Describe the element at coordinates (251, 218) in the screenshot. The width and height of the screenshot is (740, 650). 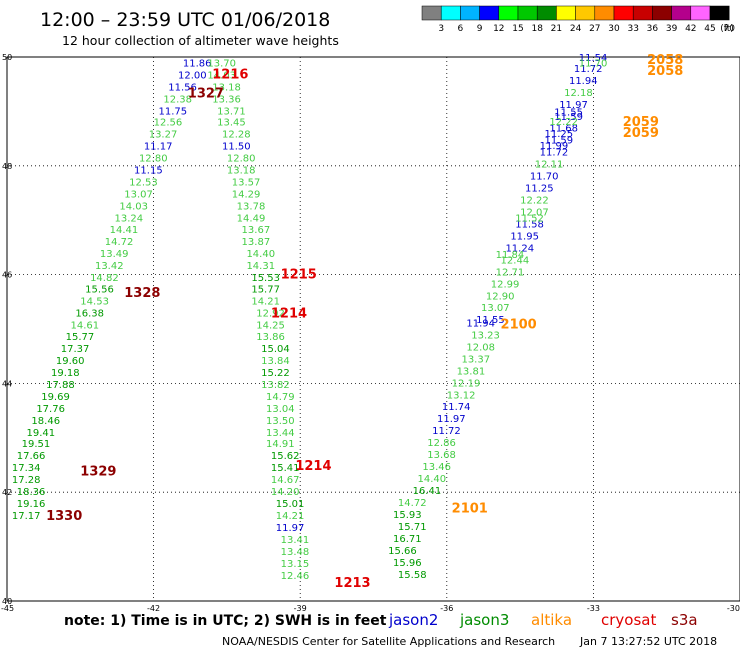
I see `swh-value-label: 14.49` at that location.